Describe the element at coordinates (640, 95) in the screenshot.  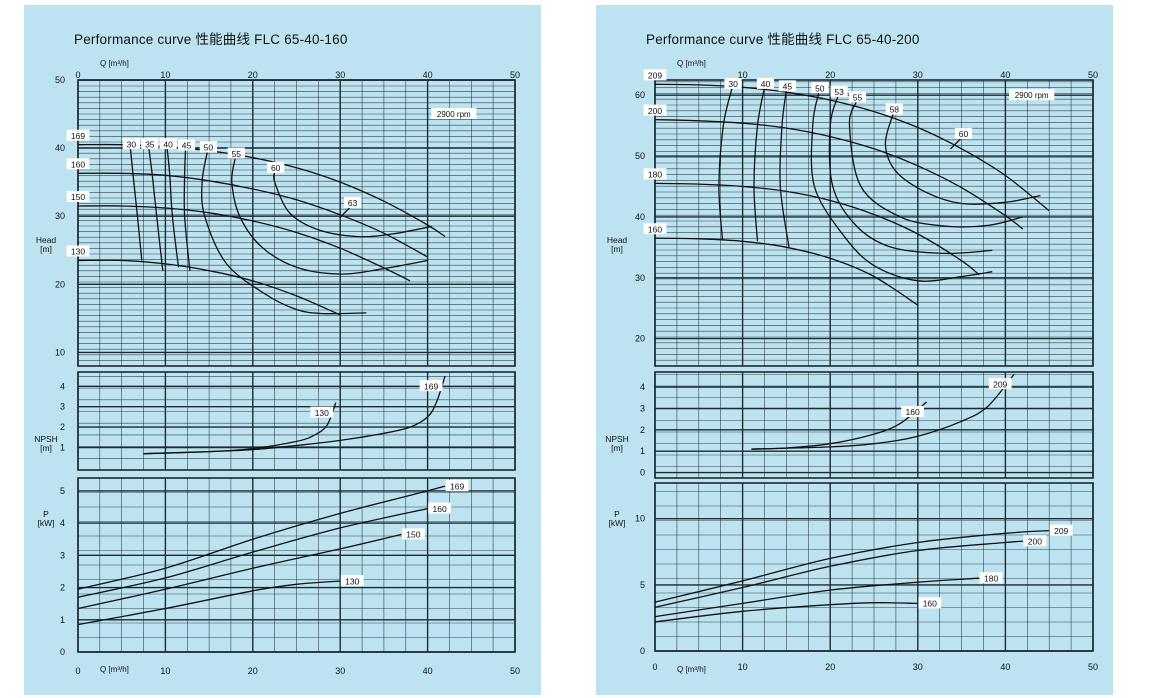
I see `head-tick: 60` at that location.